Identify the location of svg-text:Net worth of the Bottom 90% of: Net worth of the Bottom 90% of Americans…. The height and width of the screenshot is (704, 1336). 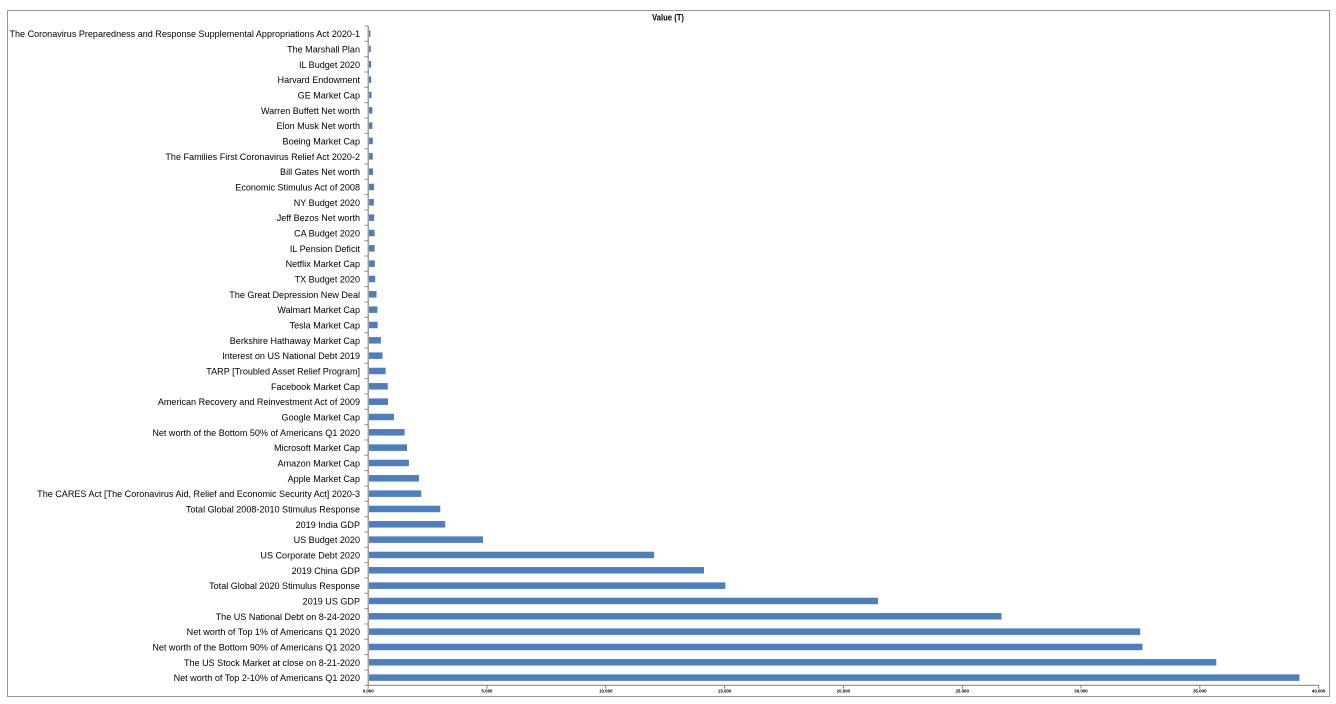
(256, 647).